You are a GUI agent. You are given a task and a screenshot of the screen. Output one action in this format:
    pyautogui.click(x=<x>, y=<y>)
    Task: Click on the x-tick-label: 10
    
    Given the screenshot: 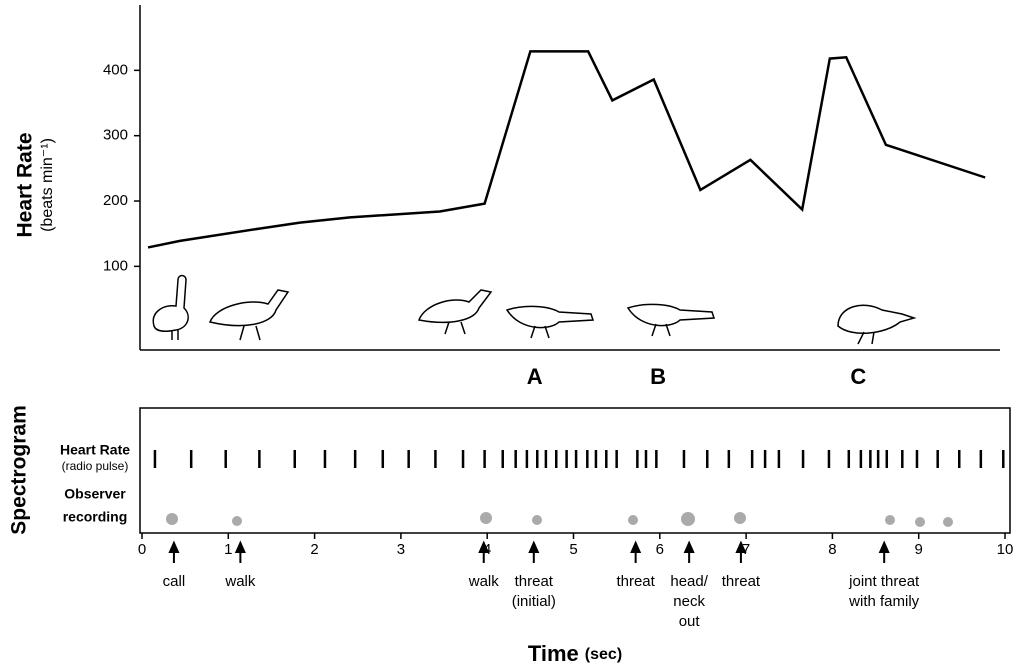 What is the action you would take?
    pyautogui.click(x=1005, y=549)
    